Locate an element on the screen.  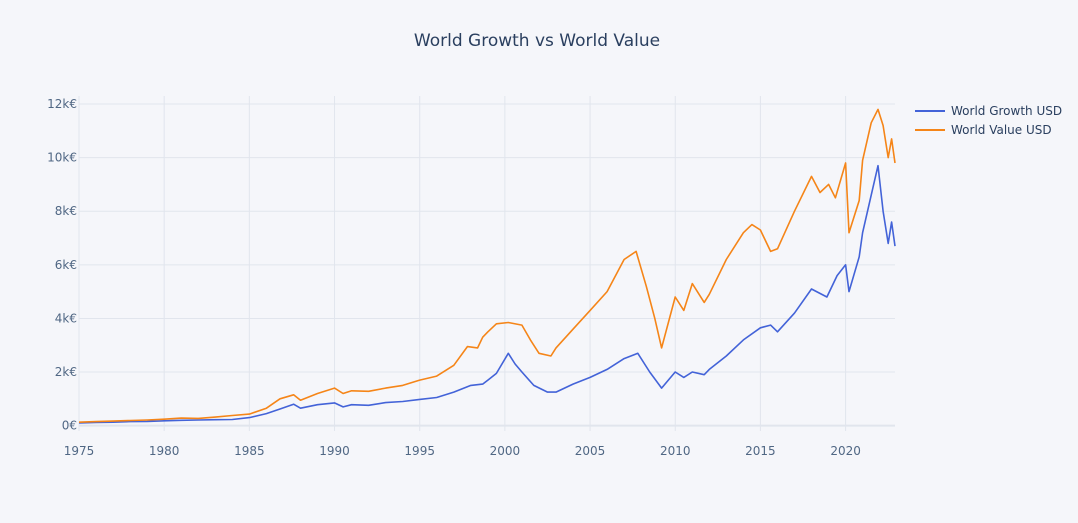
y-tick-label: 2k€ is located at coordinates (66, 372).